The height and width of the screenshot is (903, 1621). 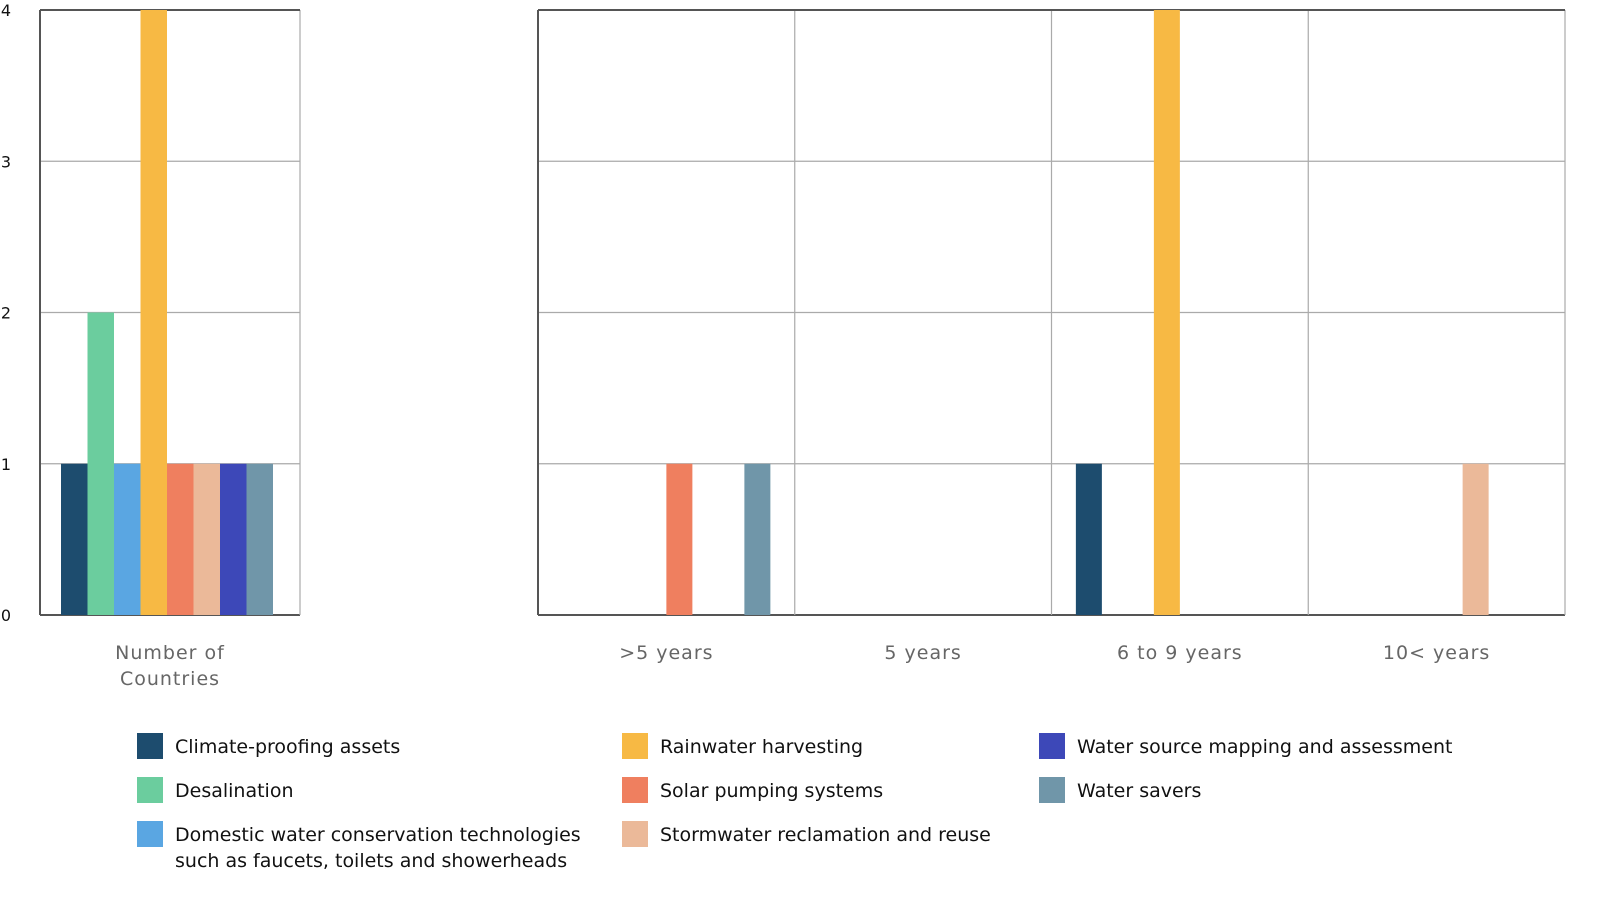 I want to click on x-category-label: 10< years, so click(x=1436, y=653).